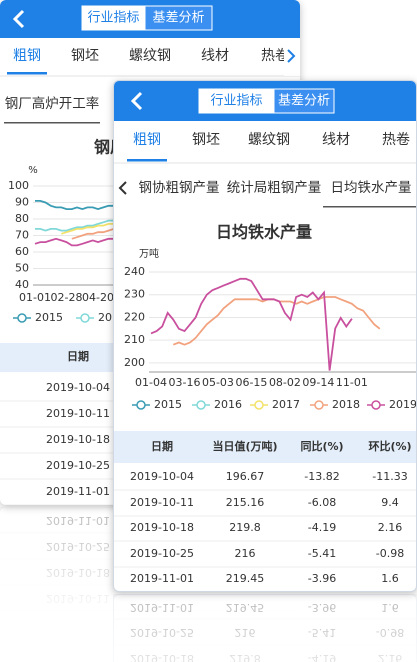 The image size is (417, 662). Describe the element at coordinates (218, 382) in the screenshot. I see `x-tick-label: 05-03` at that location.